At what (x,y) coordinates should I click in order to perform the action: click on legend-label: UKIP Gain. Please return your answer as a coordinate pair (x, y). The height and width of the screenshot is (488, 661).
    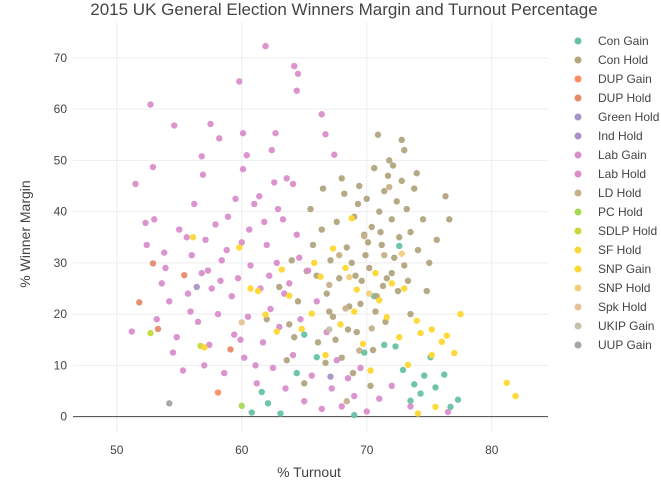
    Looking at the image, I should click on (626, 326).